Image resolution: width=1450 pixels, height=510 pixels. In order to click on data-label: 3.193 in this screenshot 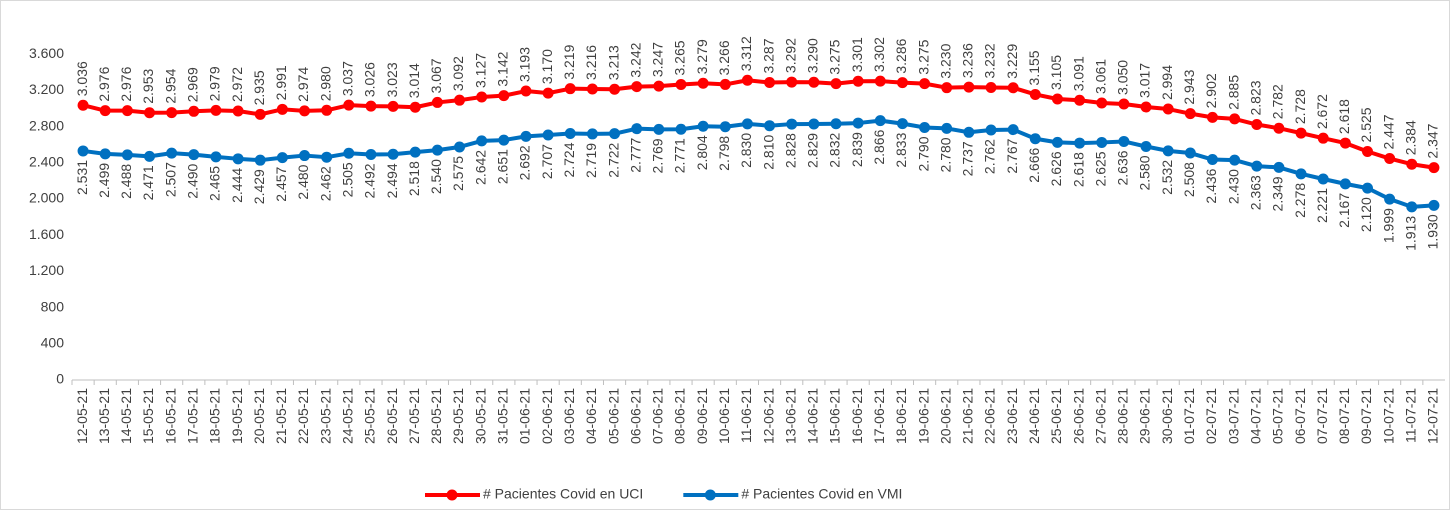, I will do `click(525, 64)`.